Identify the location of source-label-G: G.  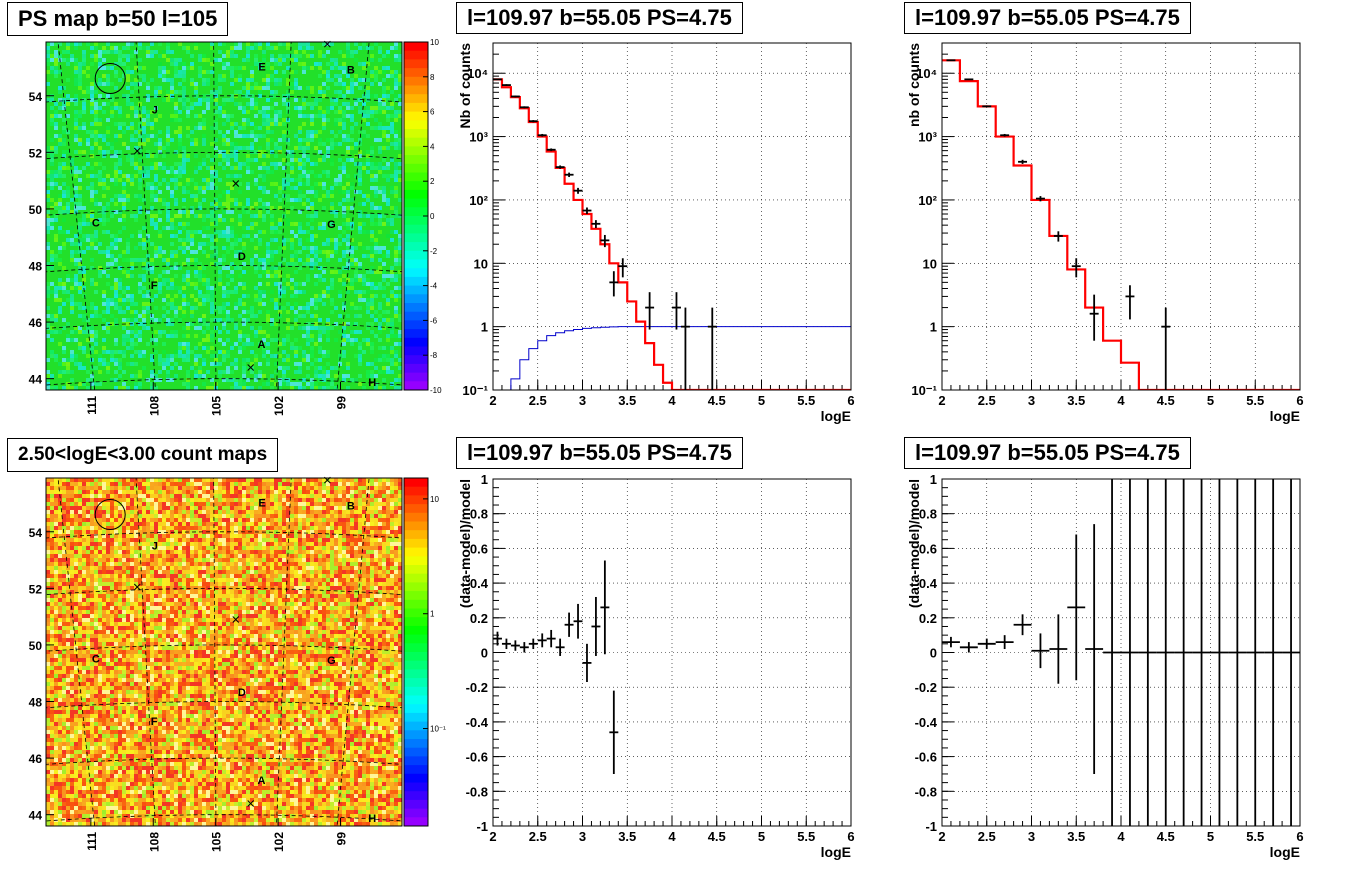
(331, 661).